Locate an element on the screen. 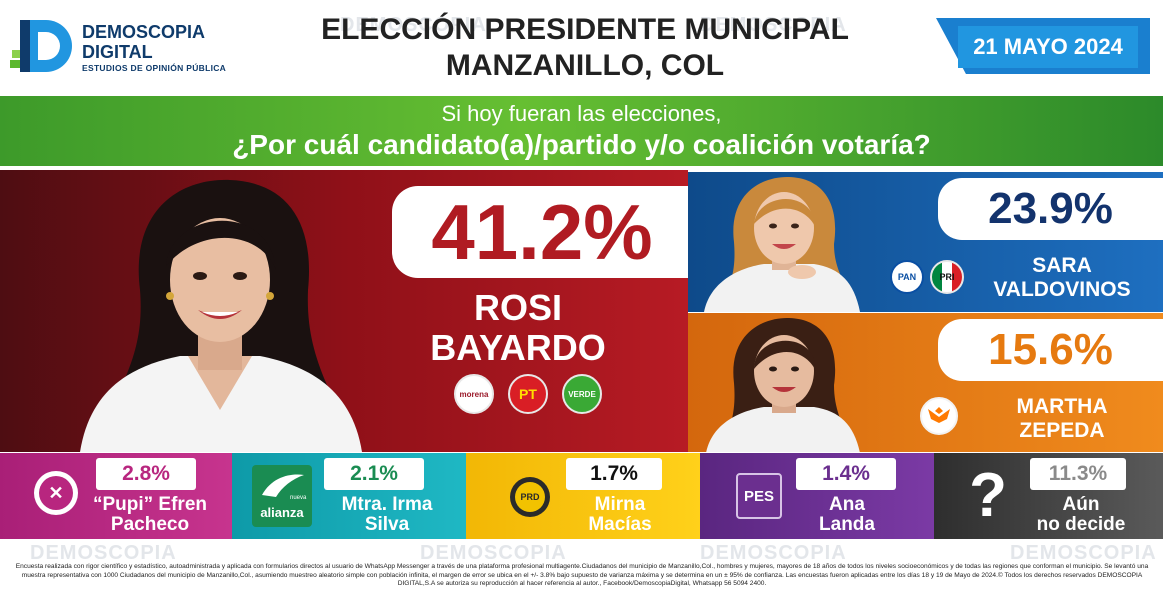 The image size is (1163, 607). third-percent: 15.6% is located at coordinates (1050, 349).